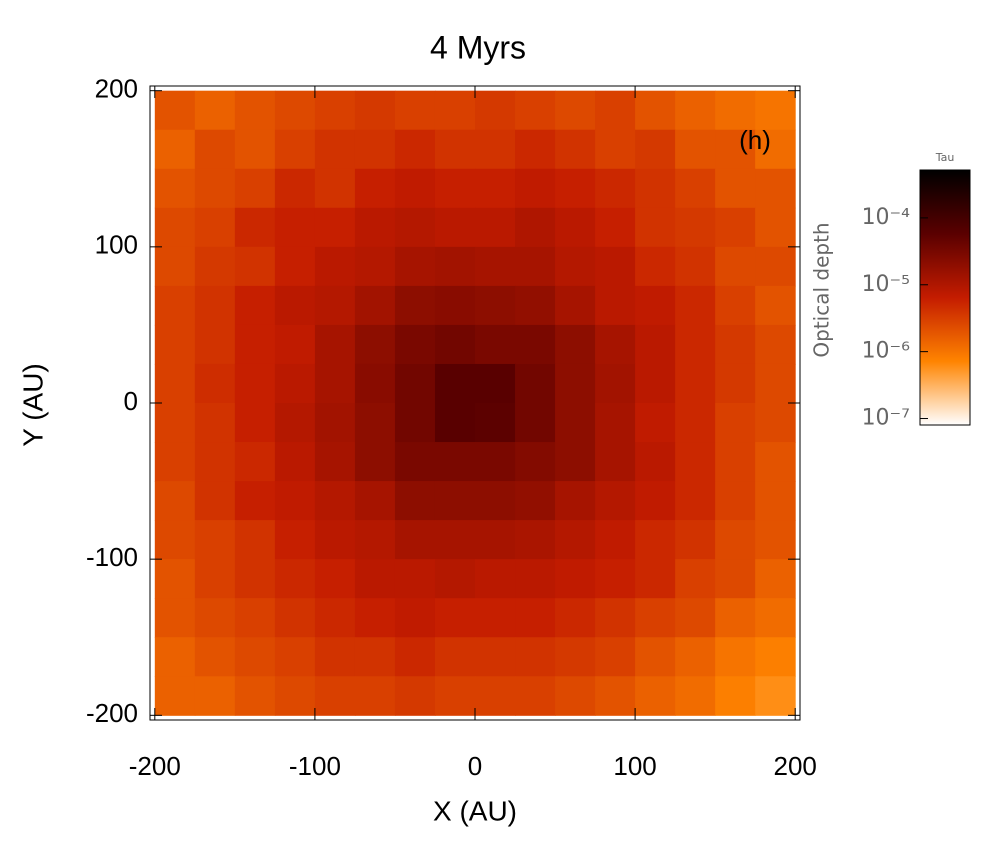 The width and height of the screenshot is (1000, 850). Describe the element at coordinates (116, 245) in the screenshot. I see `y-tick-label: 100` at that location.